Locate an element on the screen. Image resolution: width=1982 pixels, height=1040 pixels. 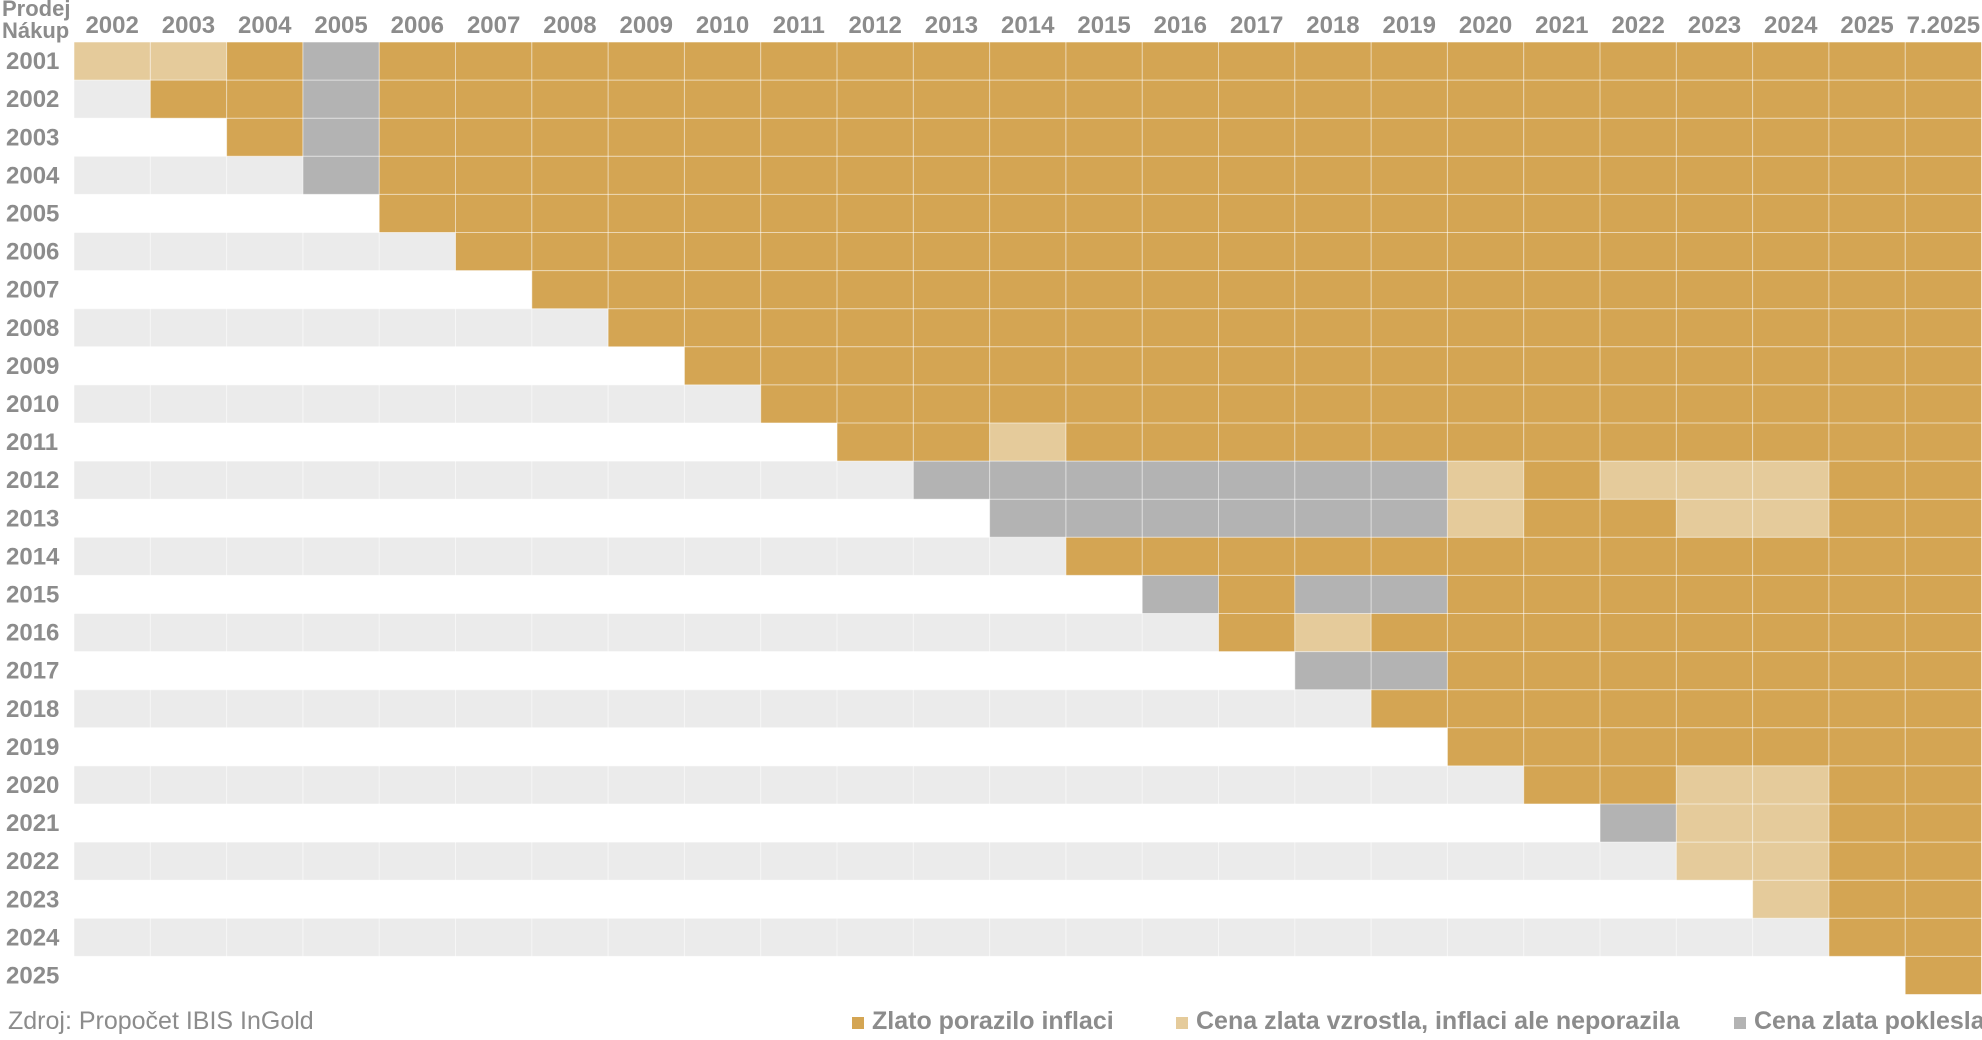
column-label: 2013 is located at coordinates (951, 25).